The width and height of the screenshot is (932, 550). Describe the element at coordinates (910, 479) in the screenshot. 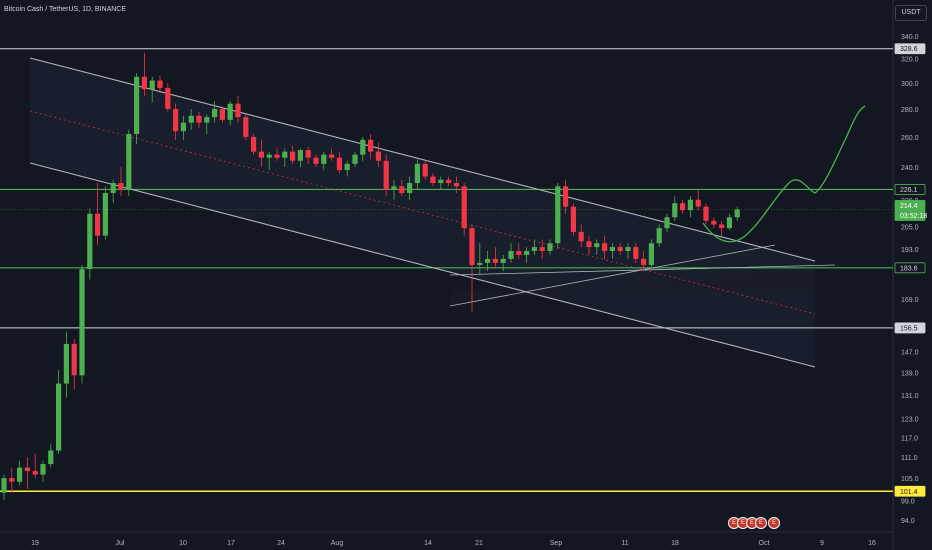

I see `y-tick-label: 105.0` at that location.